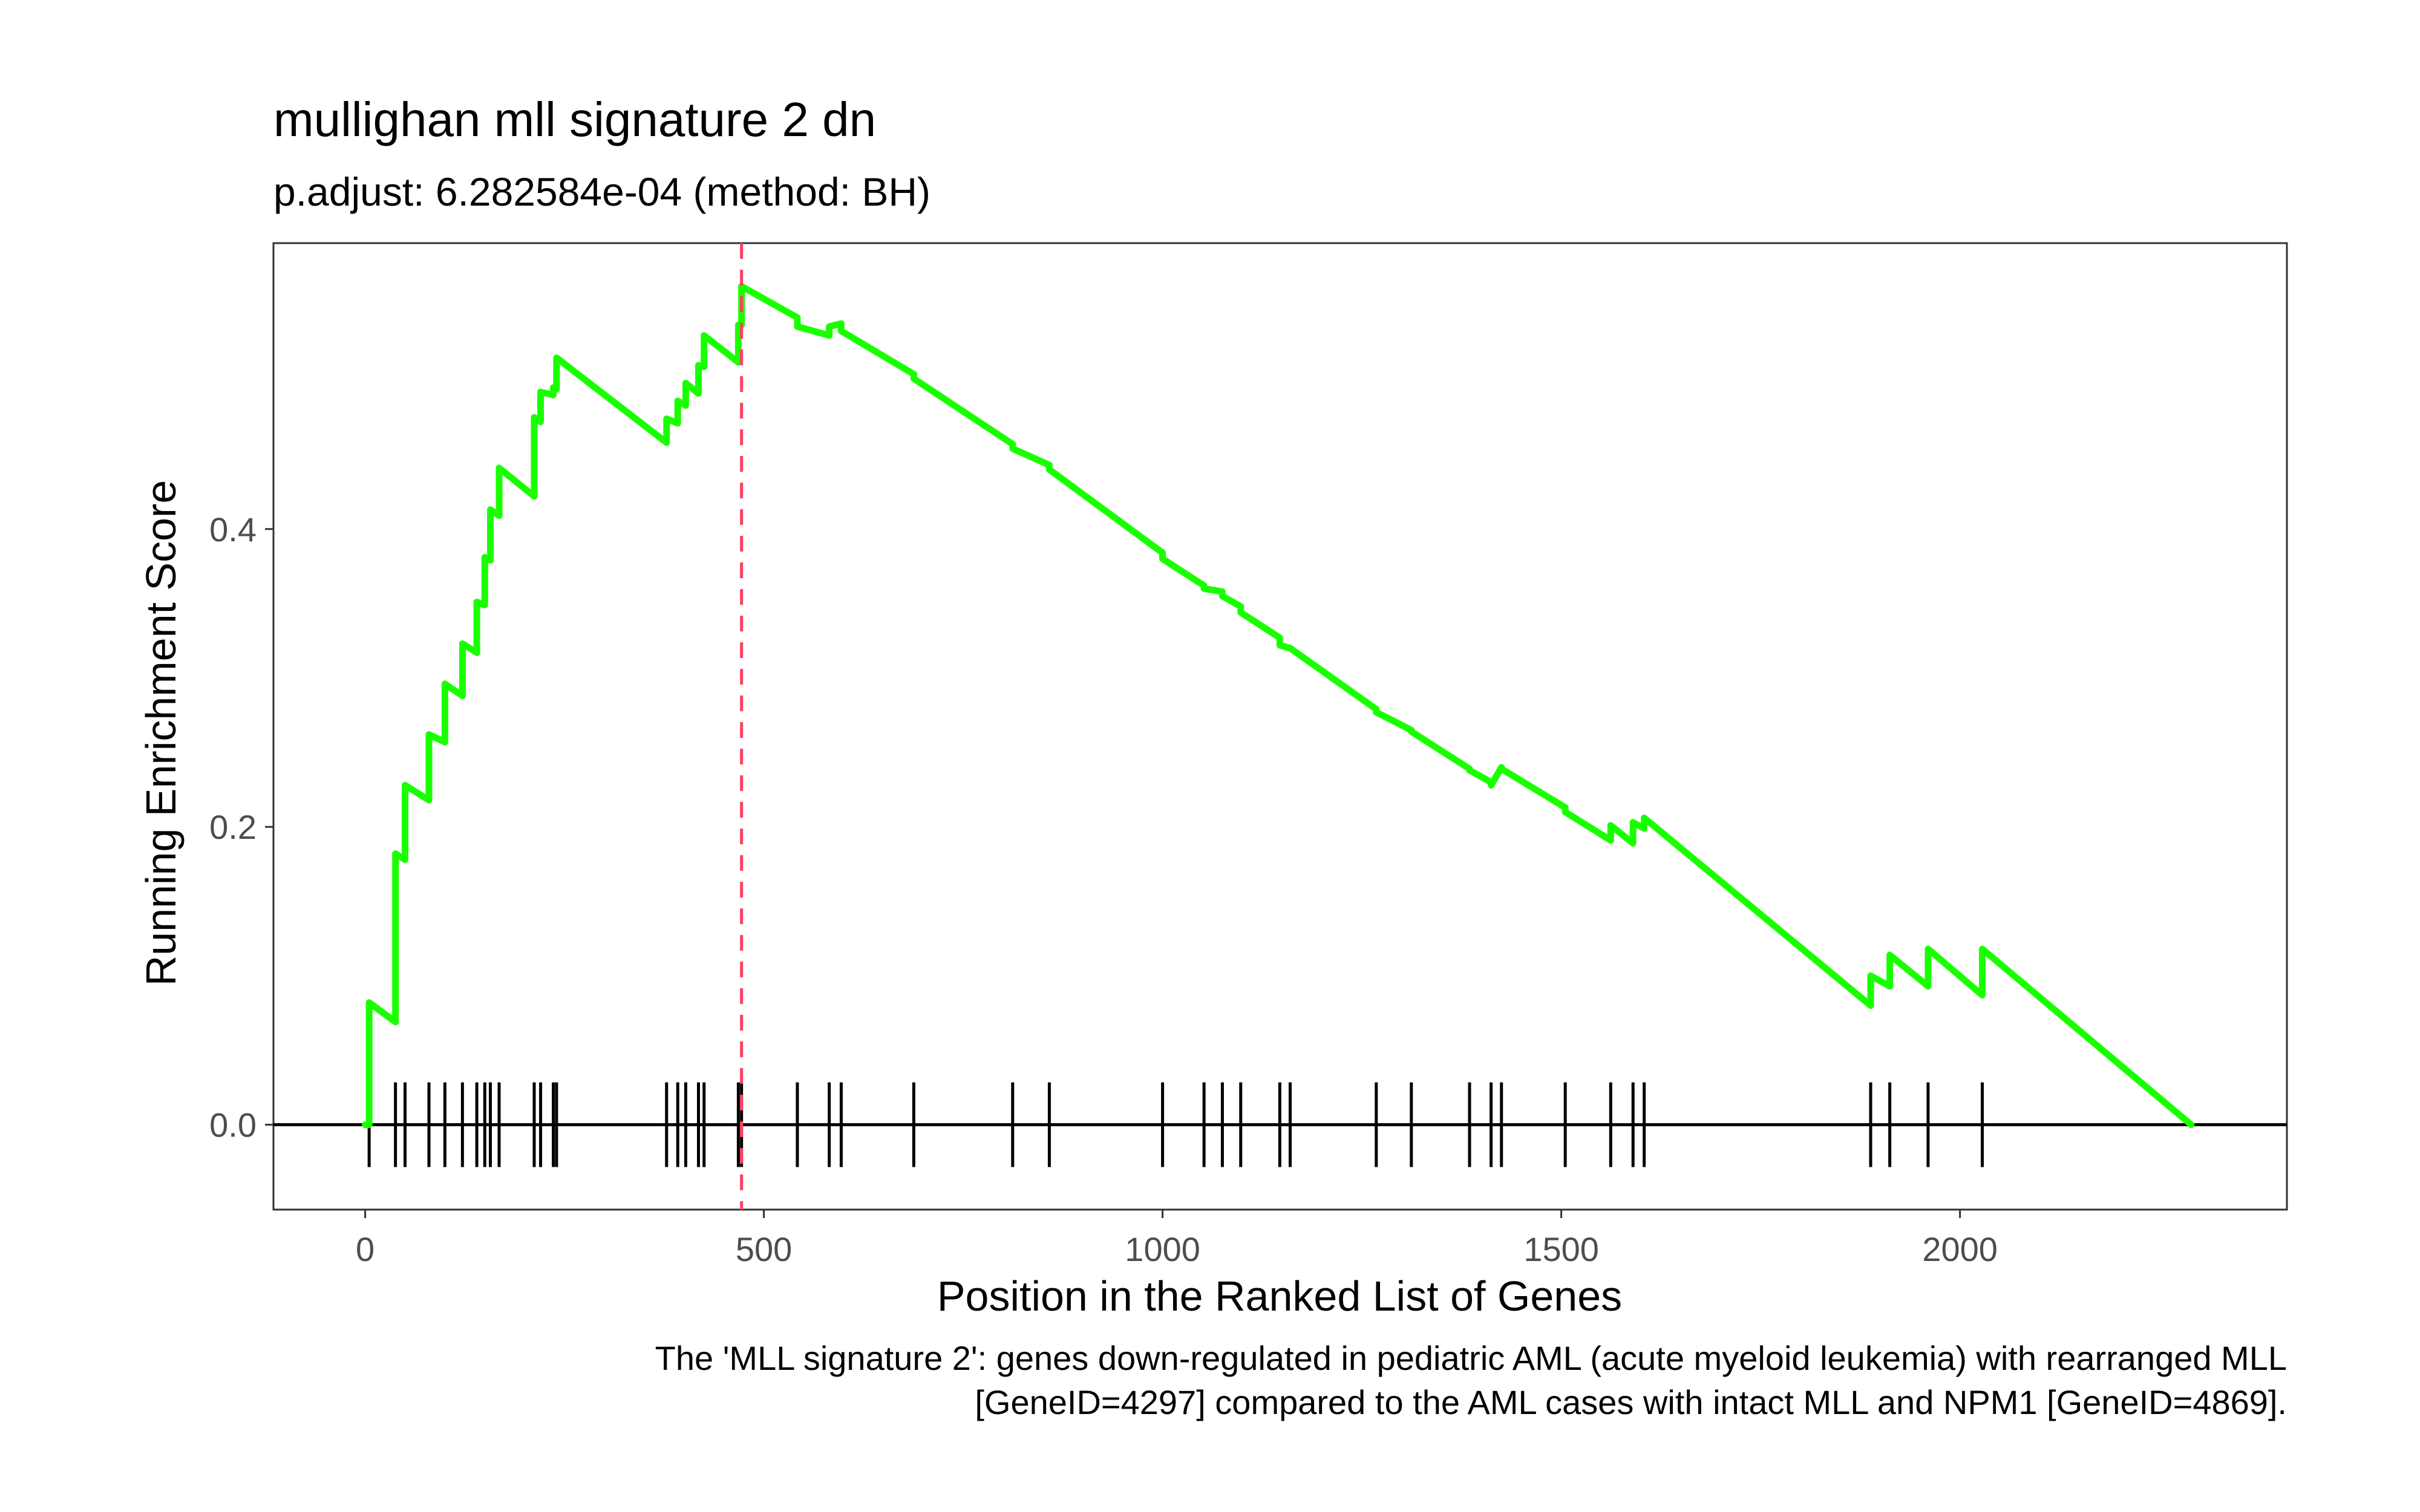 The height and width of the screenshot is (1512, 2420). What do you see at coordinates (1561, 1249) in the screenshot?
I see `x-tick-label: 1500` at bounding box center [1561, 1249].